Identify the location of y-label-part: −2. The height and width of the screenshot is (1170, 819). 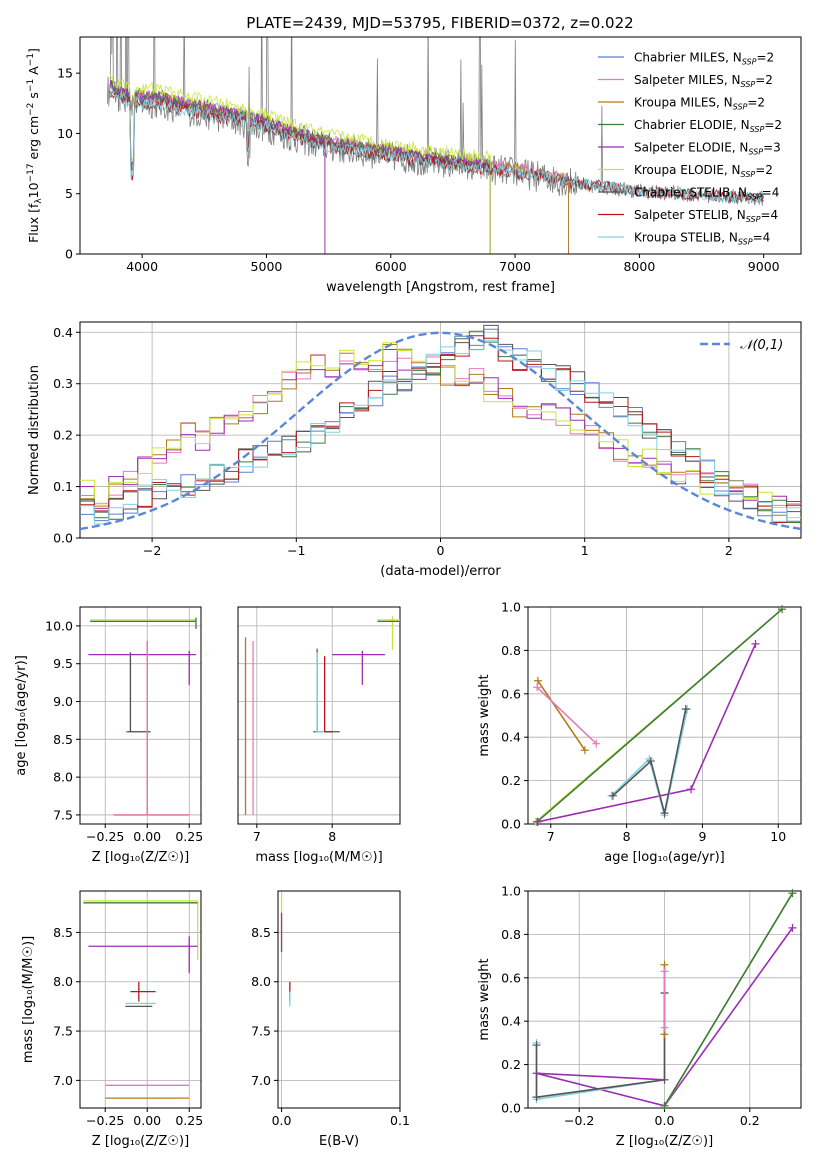
(31, 109).